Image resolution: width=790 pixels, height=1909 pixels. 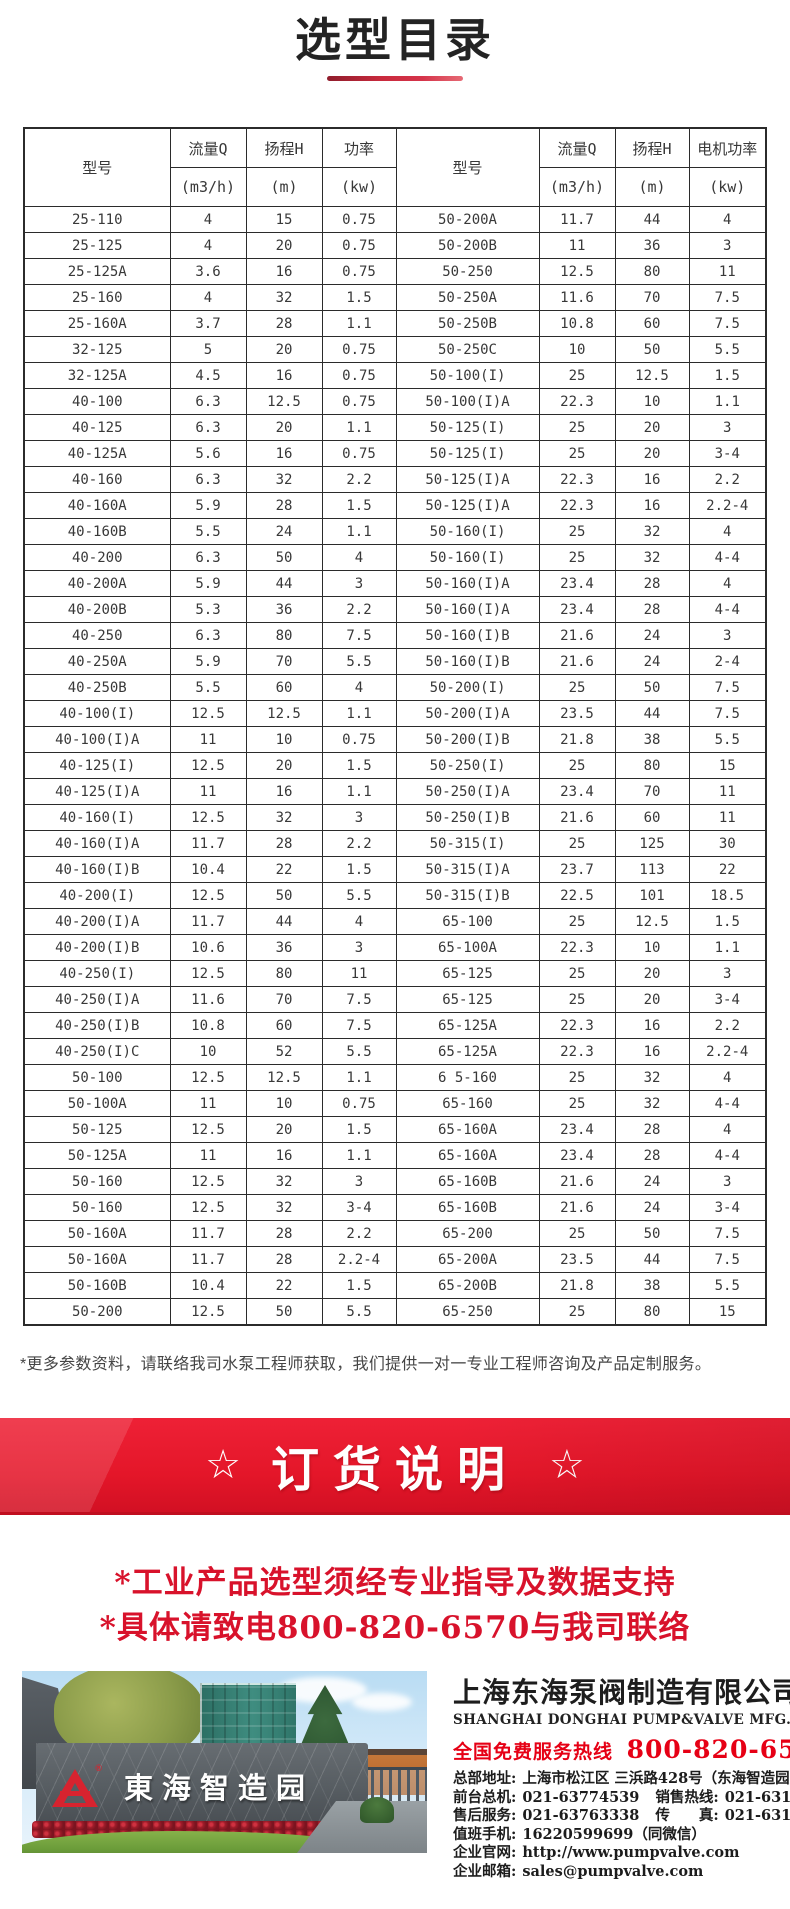 What do you see at coordinates (577, 505) in the screenshot?
I see `table-cell: 22.3` at bounding box center [577, 505].